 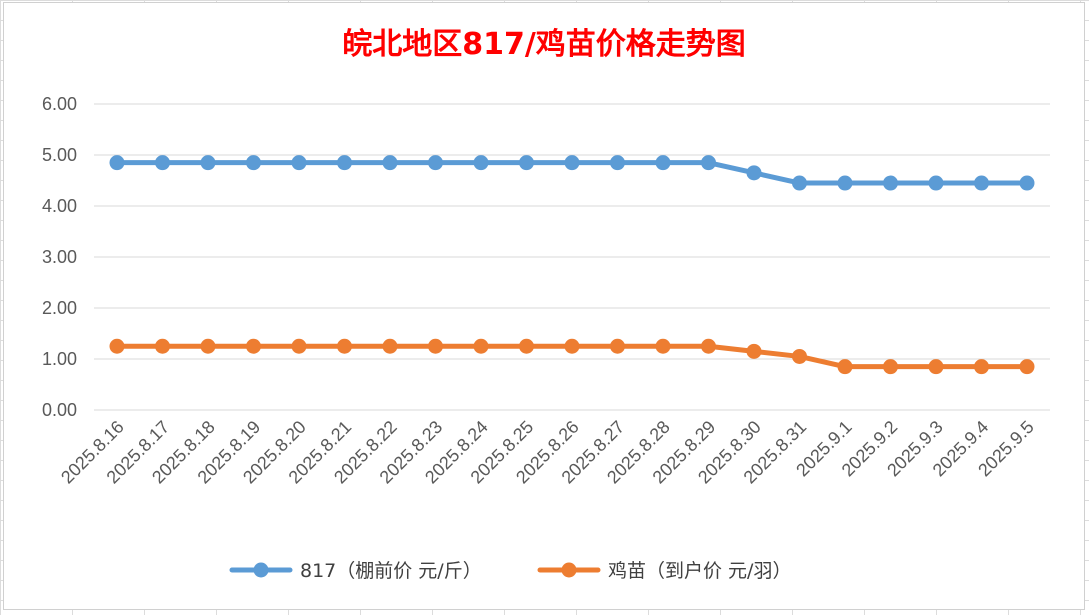 I want to click on y-tick-label: 0.00, so click(x=59, y=410).